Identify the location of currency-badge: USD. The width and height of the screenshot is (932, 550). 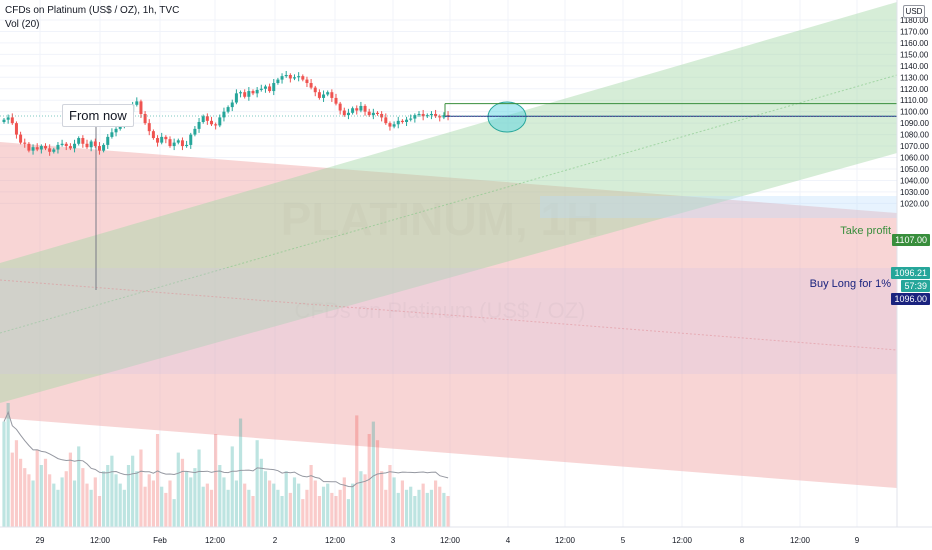
(914, 11).